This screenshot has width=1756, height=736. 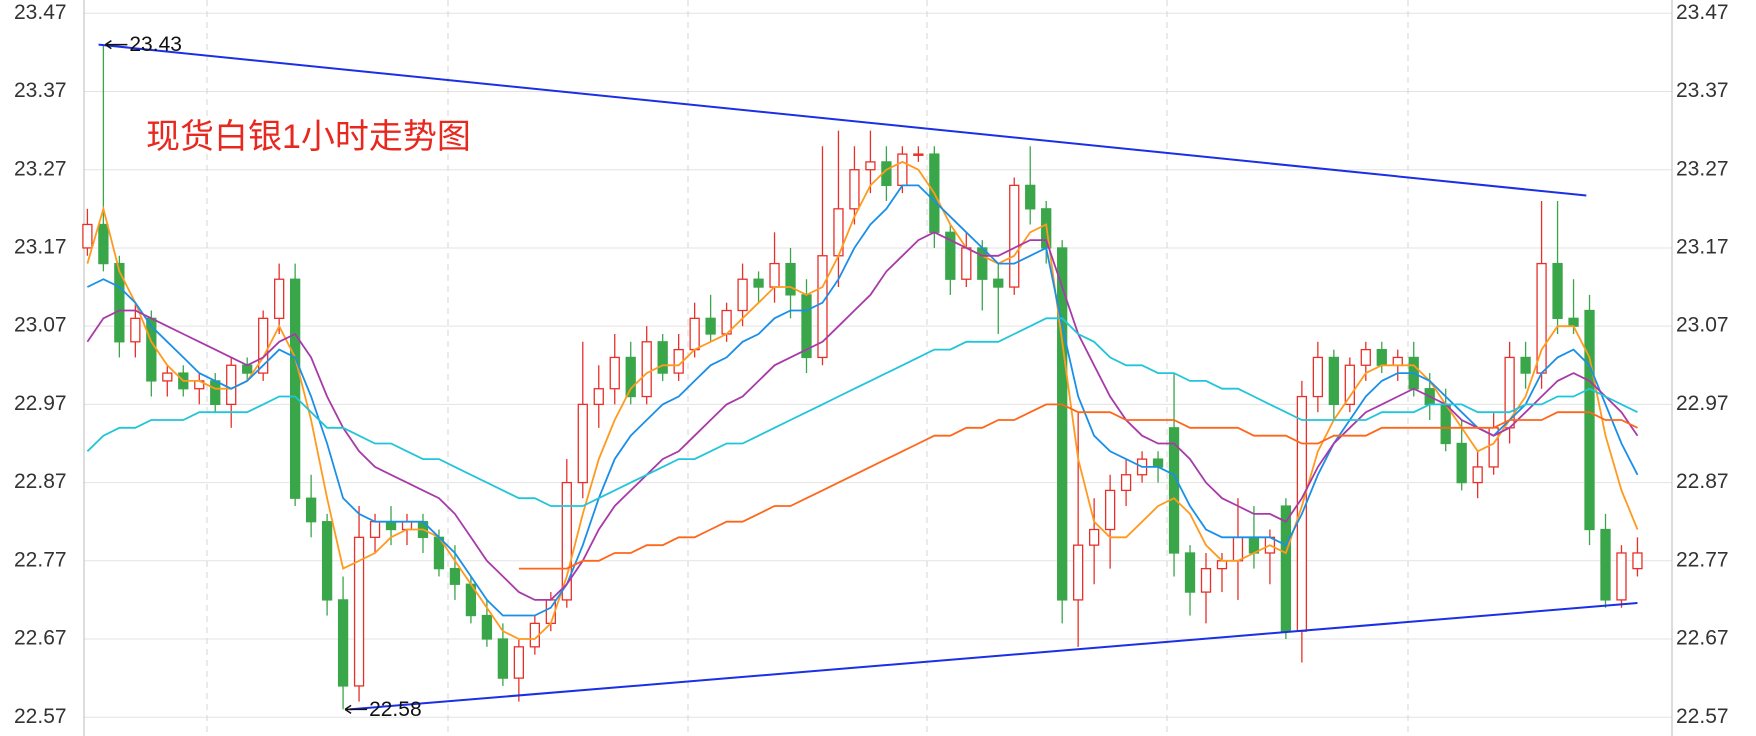 What do you see at coordinates (40, 325) in the screenshot?
I see `y-tick-label: 23.07` at bounding box center [40, 325].